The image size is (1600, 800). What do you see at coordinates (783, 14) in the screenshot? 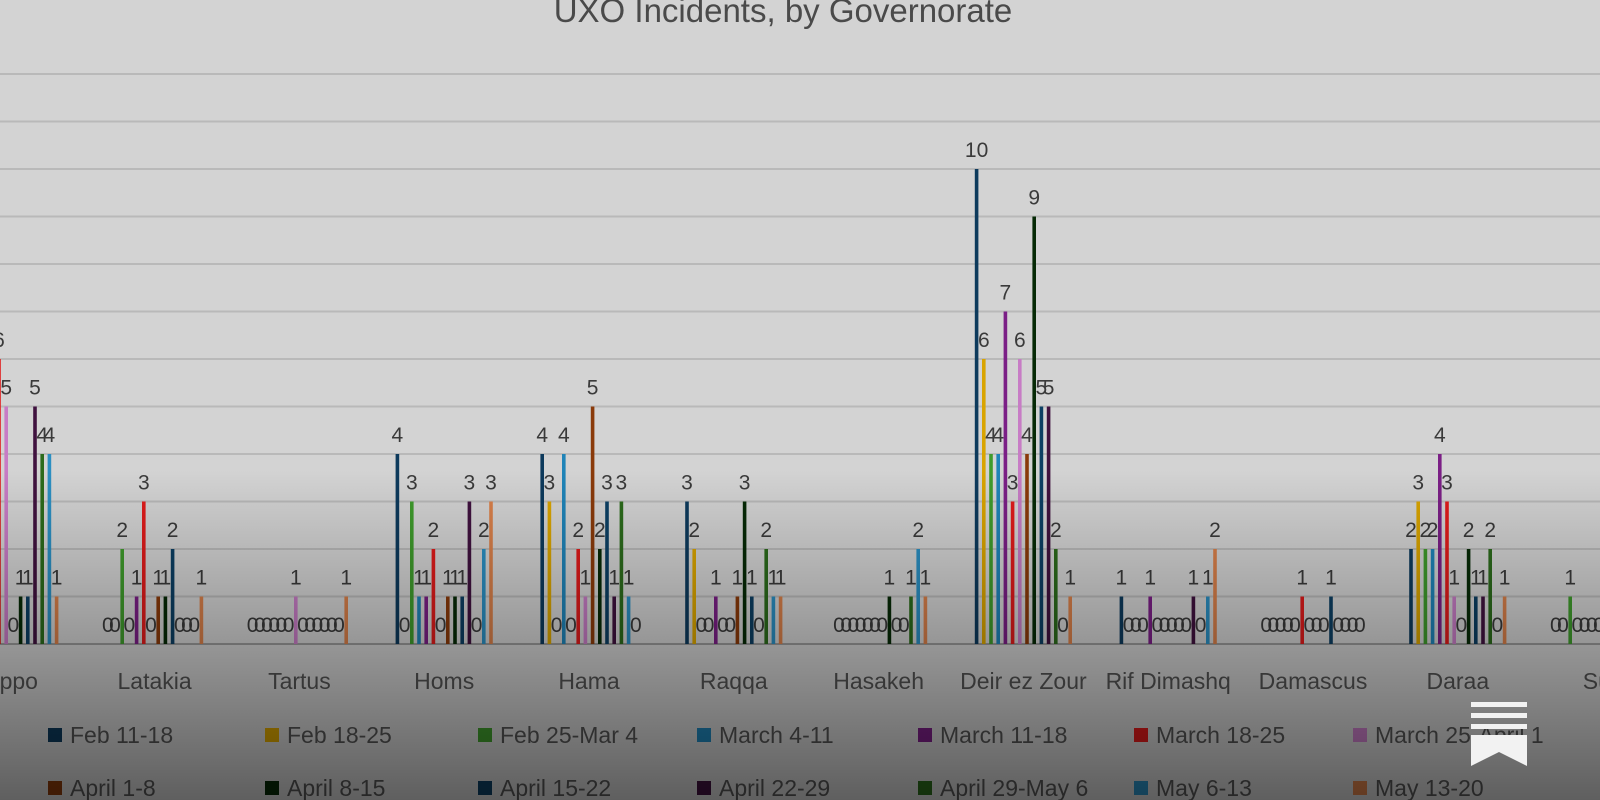
I see `chart-title: UXO Incidents, by Governorate` at bounding box center [783, 14].